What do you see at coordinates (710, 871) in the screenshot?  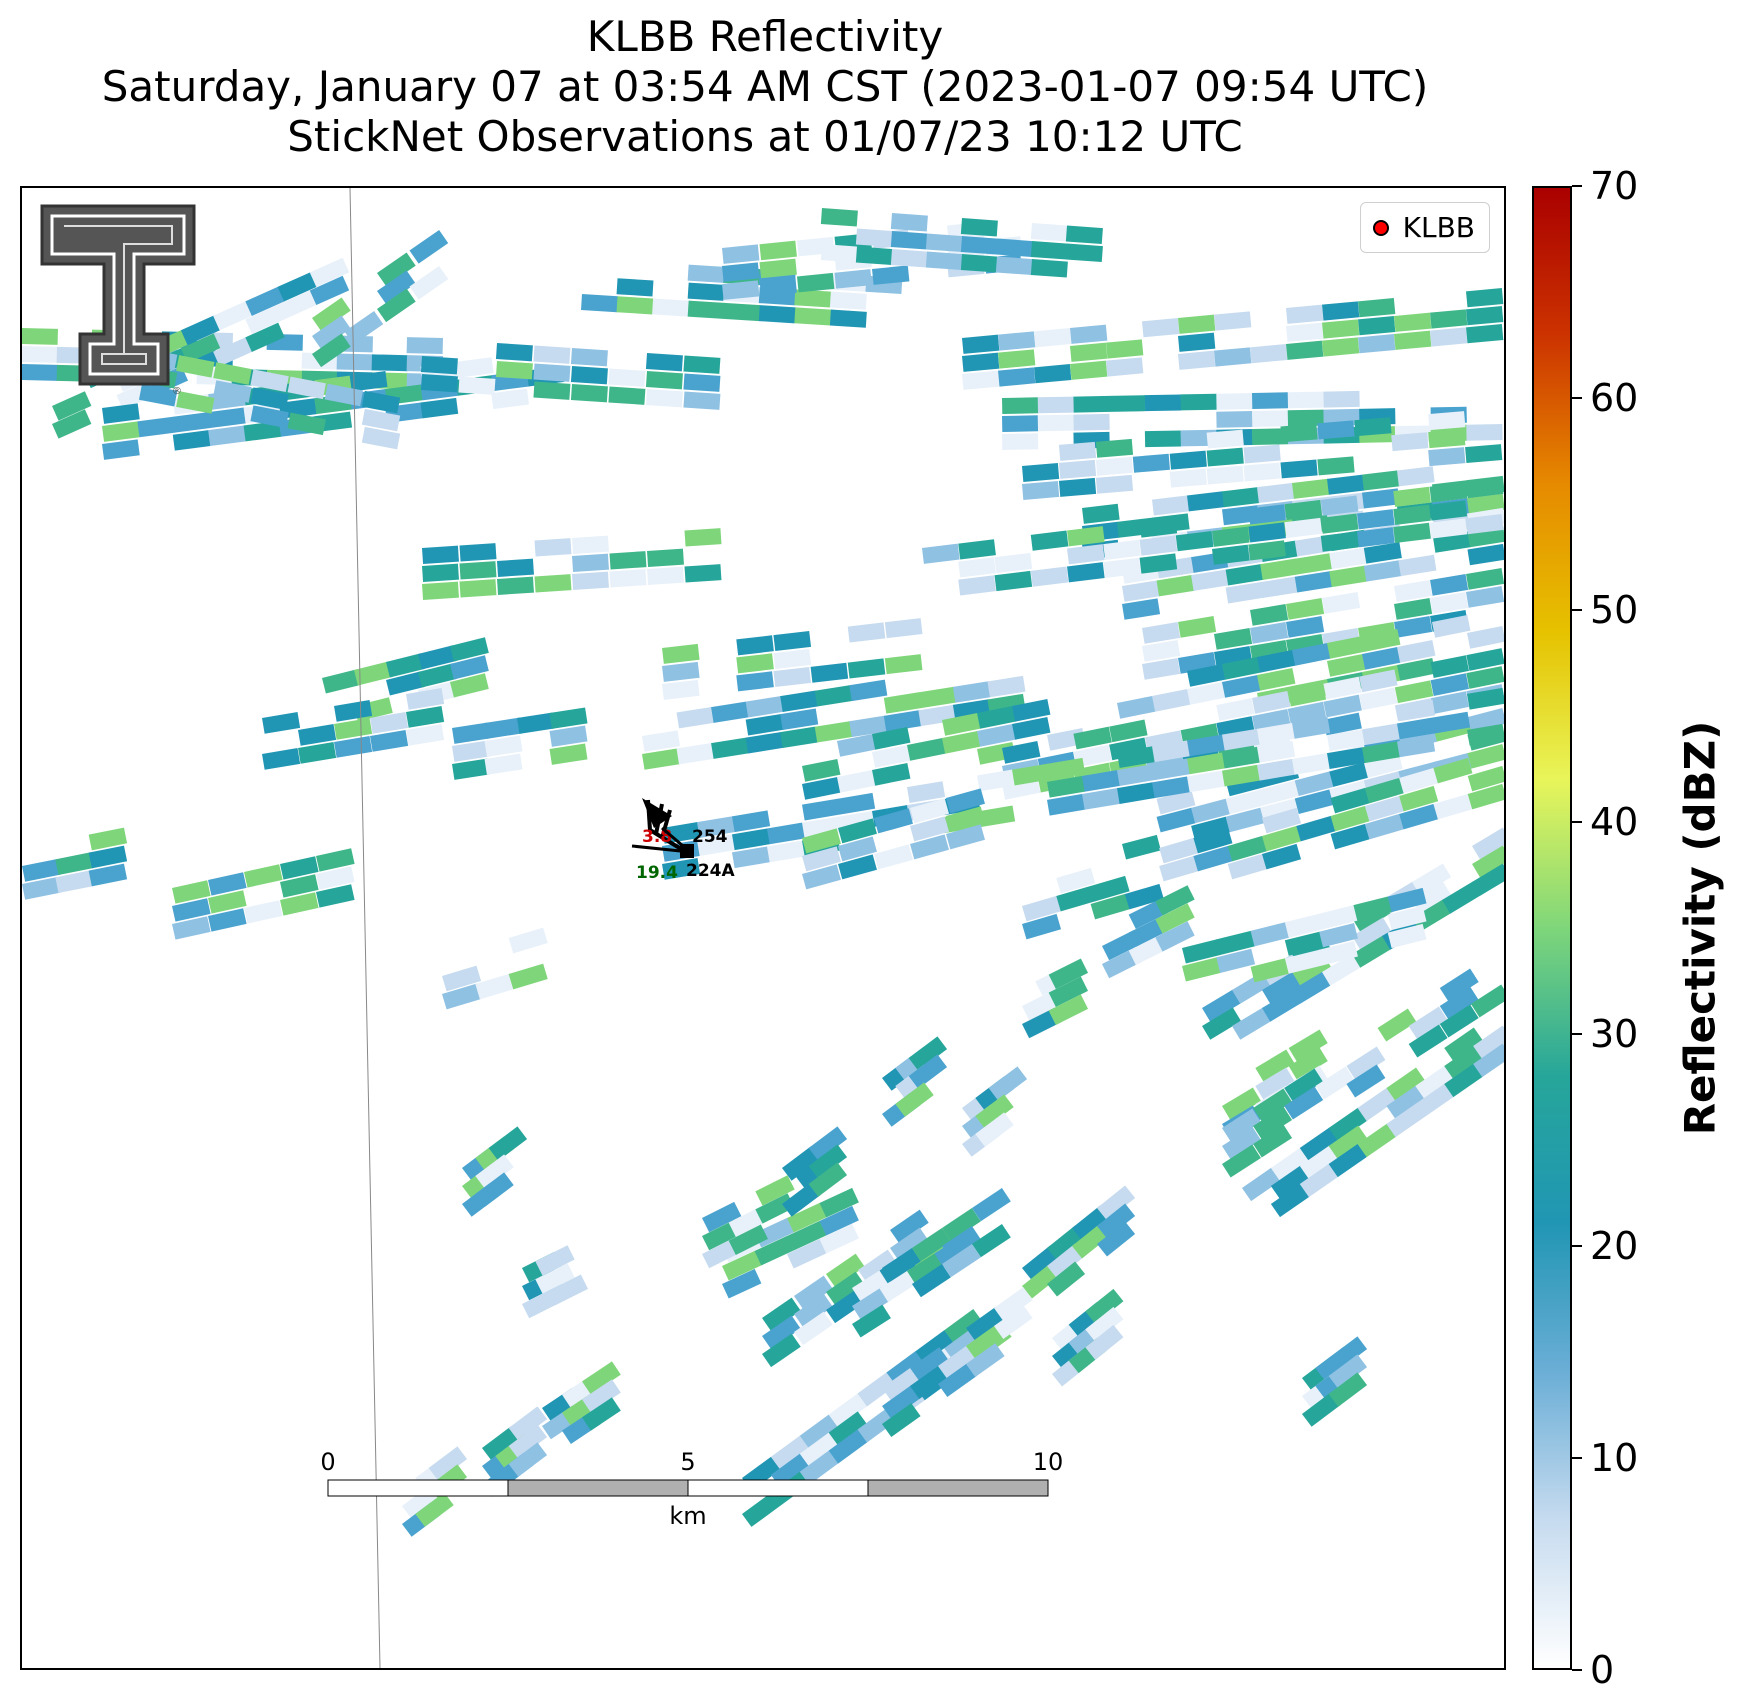 I see `station-224A-id: 224A` at bounding box center [710, 871].